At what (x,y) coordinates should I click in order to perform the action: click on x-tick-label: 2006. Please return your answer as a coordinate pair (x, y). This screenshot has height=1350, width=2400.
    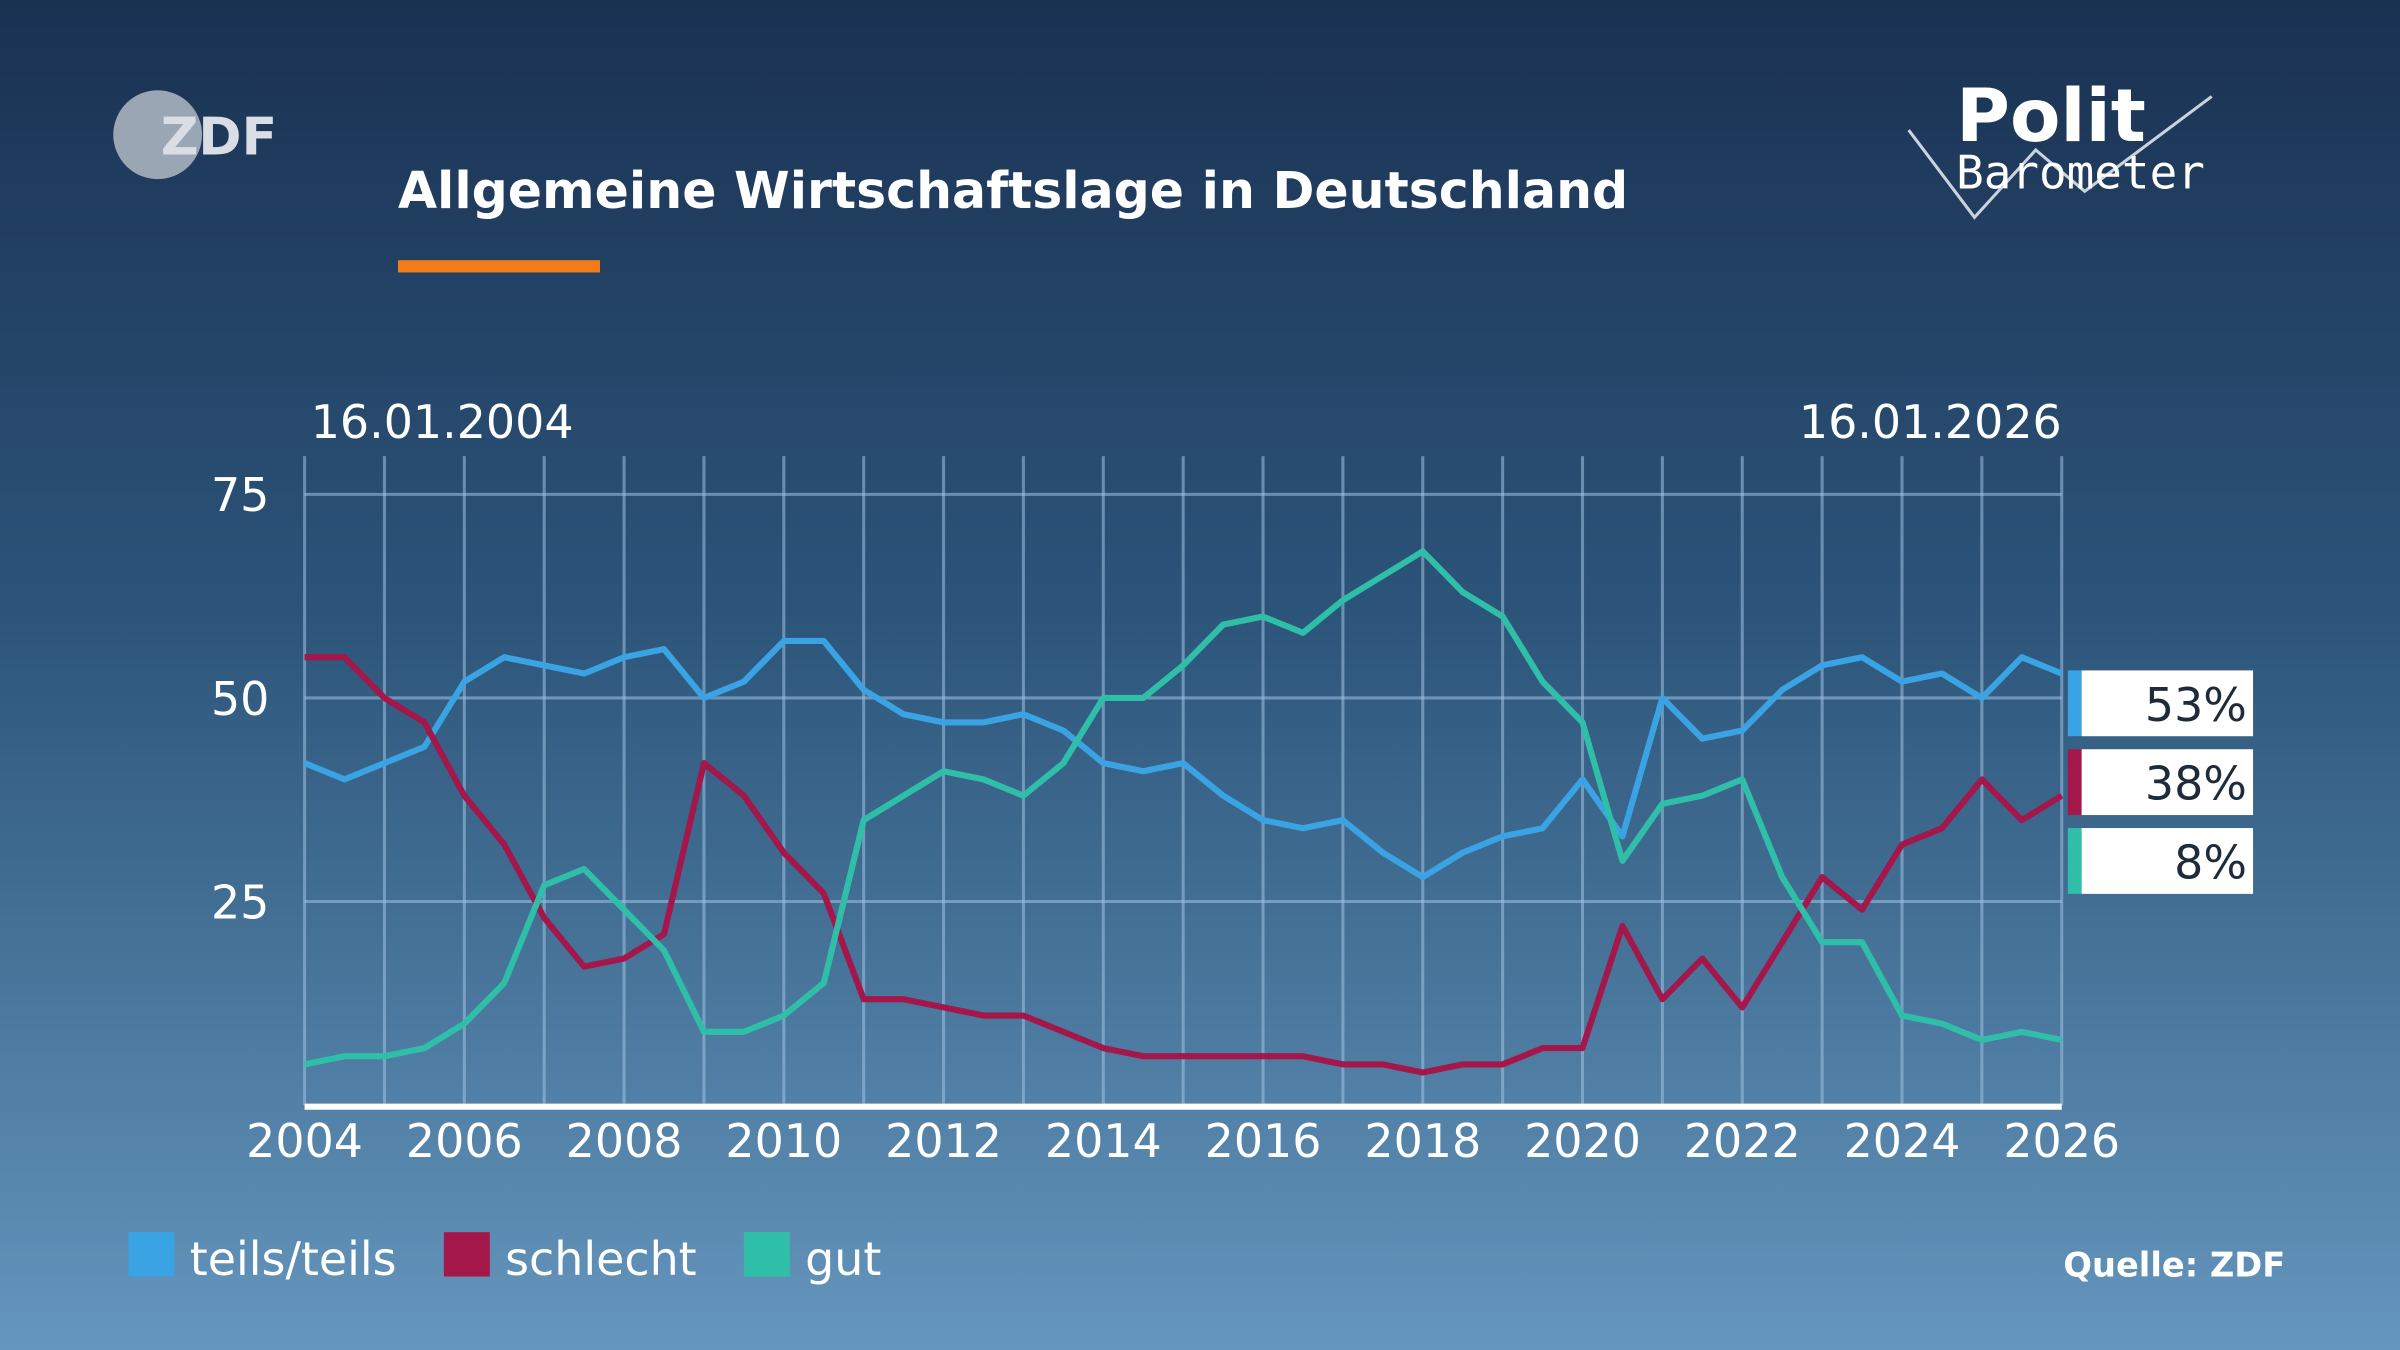
    Looking at the image, I should click on (464, 1141).